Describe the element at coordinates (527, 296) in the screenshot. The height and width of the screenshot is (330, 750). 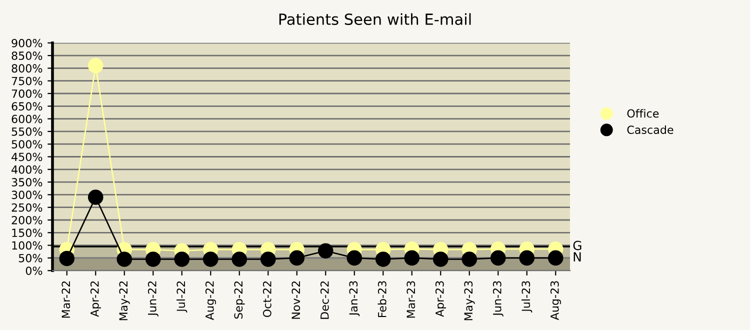
I see `x-tick-label: Jul-23` at that location.